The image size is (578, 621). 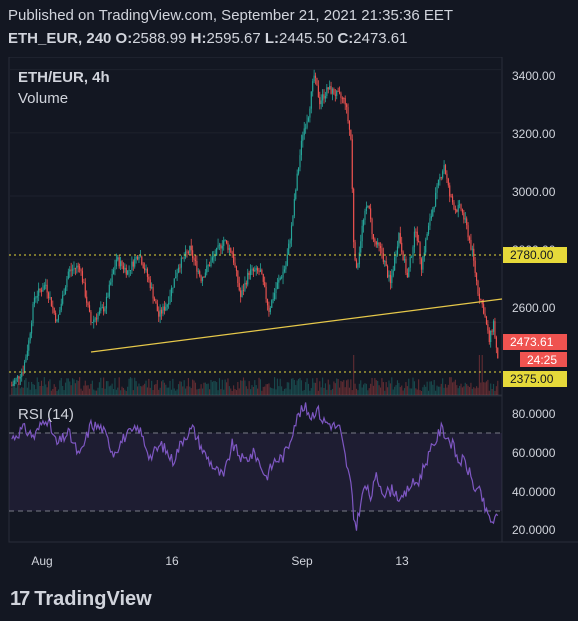 What do you see at coordinates (46, 414) in the screenshot?
I see `rsi-legend: RSI (14)` at bounding box center [46, 414].